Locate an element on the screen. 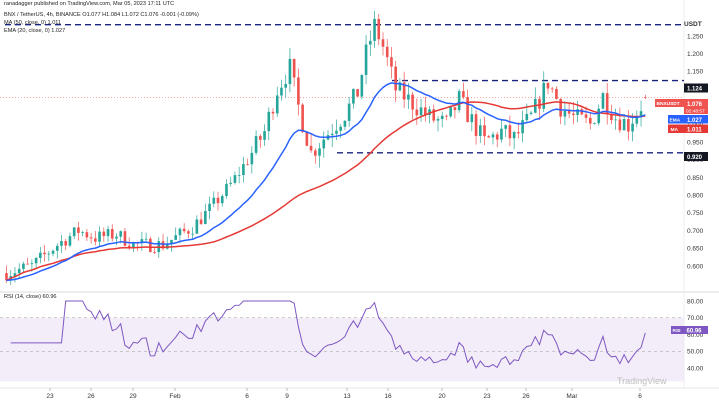  price-tick-label: 1.250 is located at coordinates (695, 36).